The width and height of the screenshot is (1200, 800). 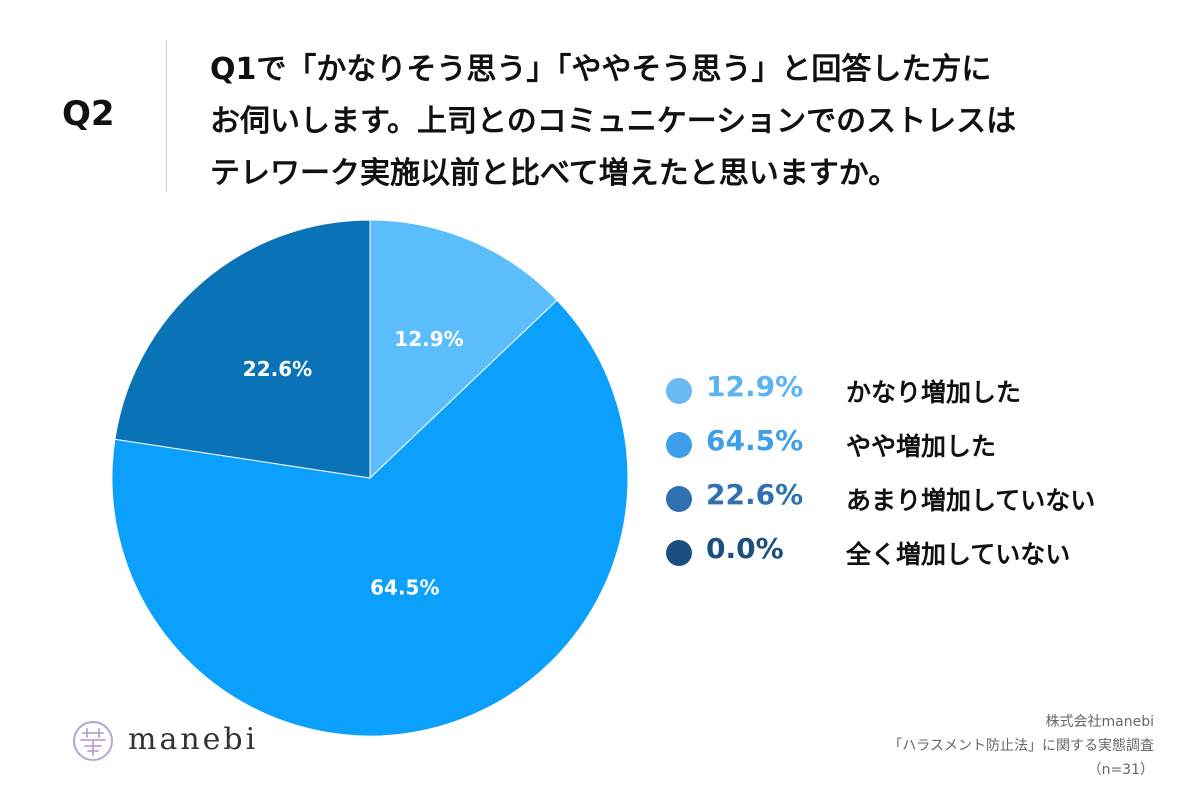 What do you see at coordinates (921, 446) in the screenshot?
I see `legend-label: やや増加した` at bounding box center [921, 446].